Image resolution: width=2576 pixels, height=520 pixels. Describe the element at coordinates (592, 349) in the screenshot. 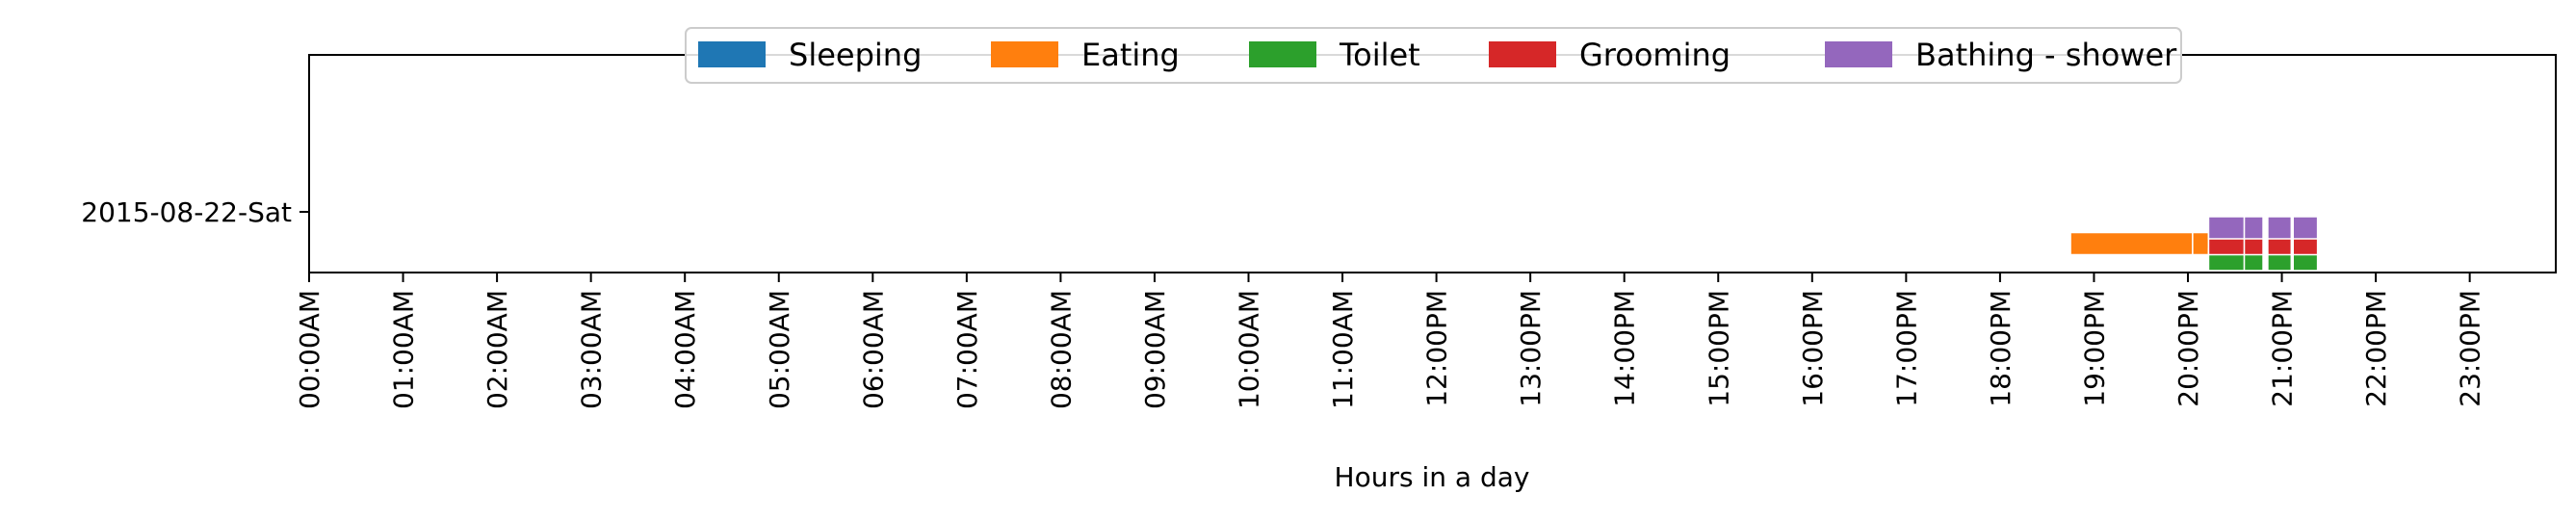

I see `x-tick-label: 03:00AM` at that location.